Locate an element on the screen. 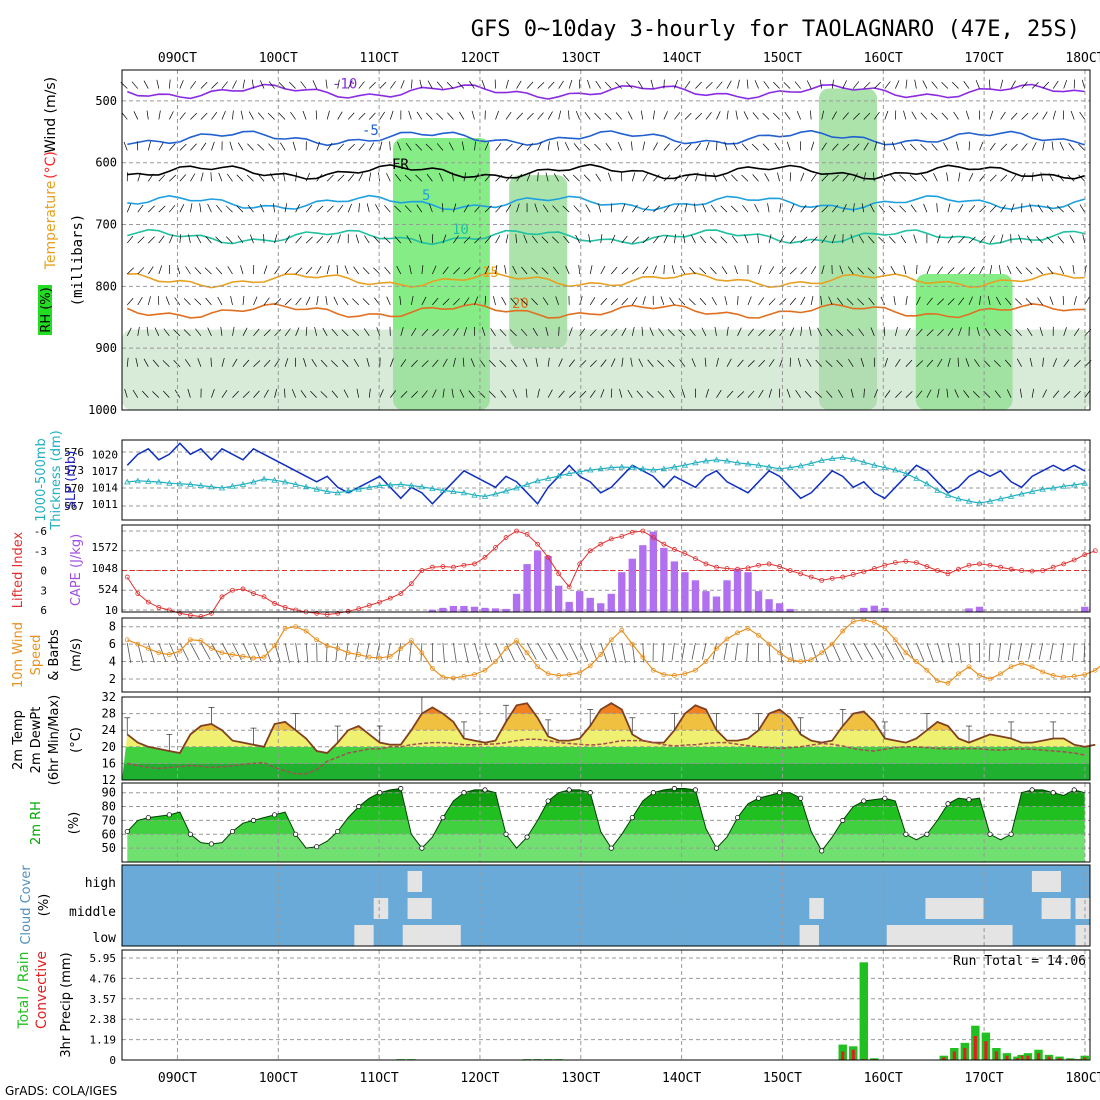 Image resolution: width=1100 pixels, height=1100 pixels. precip-tick-label: 2.38 is located at coordinates (103, 1019).